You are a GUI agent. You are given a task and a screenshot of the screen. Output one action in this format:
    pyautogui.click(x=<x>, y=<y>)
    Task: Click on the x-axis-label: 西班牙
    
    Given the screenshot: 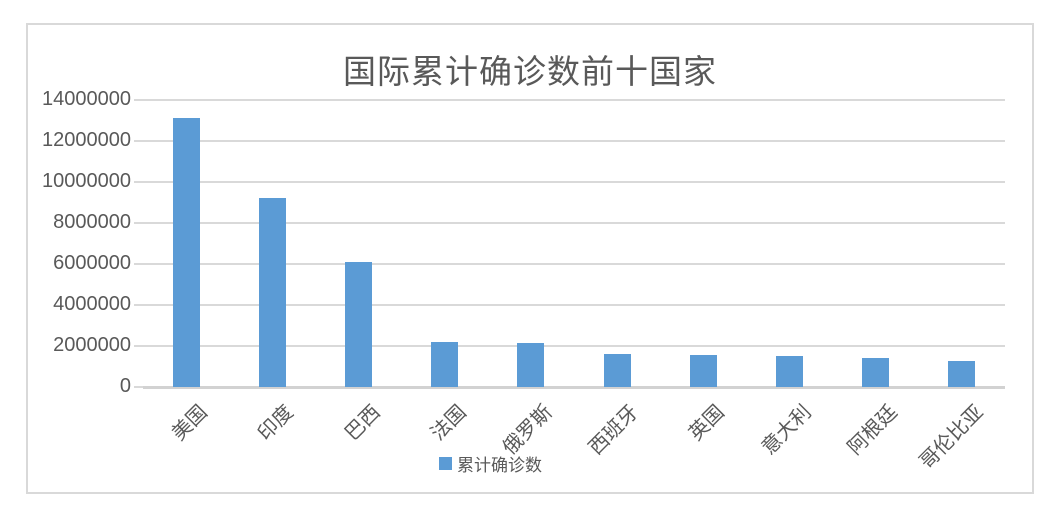 What is the action you would take?
    pyautogui.click(x=613, y=429)
    